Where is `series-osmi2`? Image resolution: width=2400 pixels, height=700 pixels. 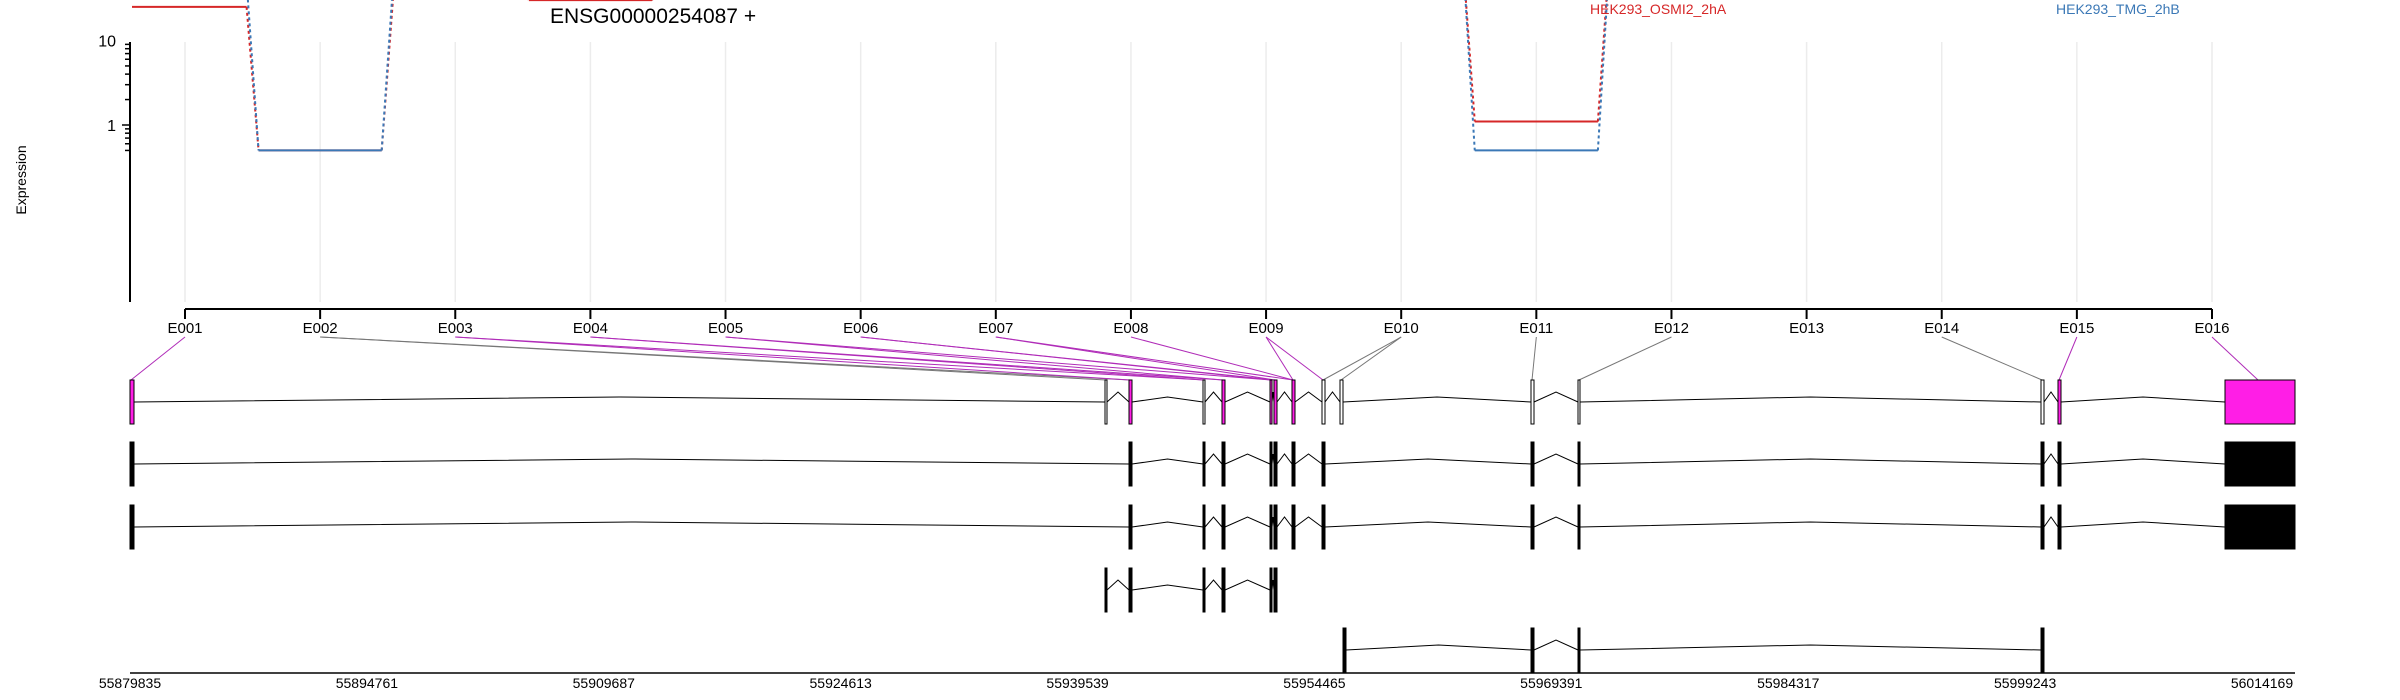
series-osmi2 is located at coordinates (870, 76).